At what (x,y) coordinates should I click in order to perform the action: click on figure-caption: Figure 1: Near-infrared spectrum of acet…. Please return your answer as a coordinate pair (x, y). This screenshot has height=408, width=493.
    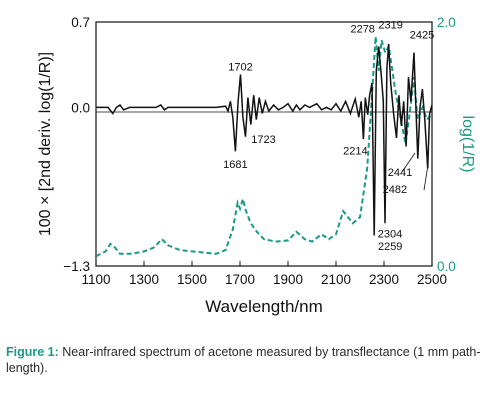
    Looking at the image, I should click on (247, 360).